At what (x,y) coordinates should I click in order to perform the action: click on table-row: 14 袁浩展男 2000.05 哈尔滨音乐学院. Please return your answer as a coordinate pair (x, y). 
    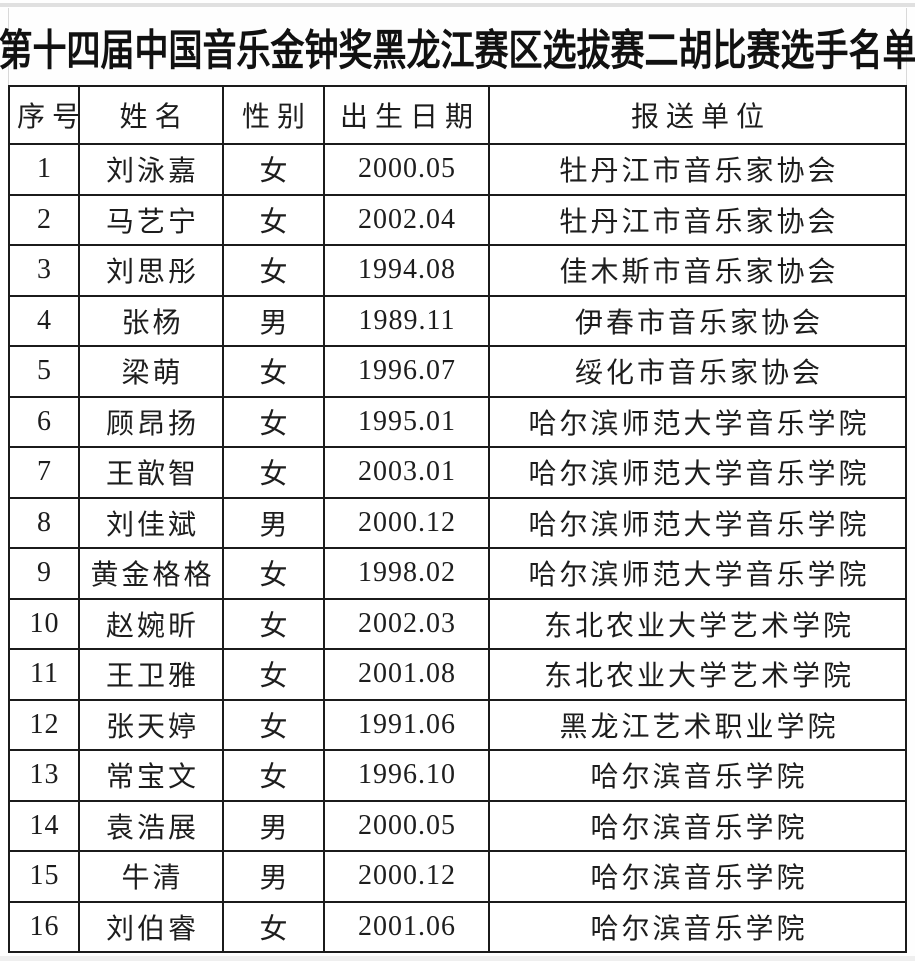
    Looking at the image, I should click on (457, 825).